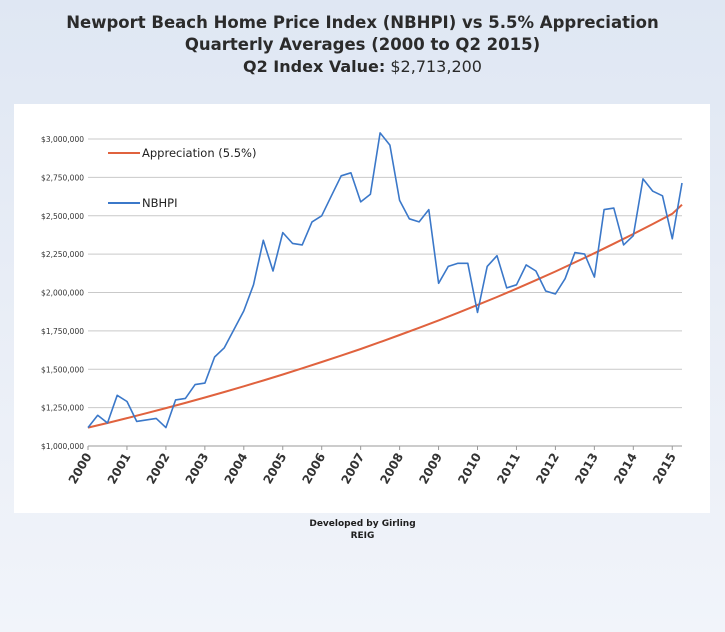 Image resolution: width=725 pixels, height=632 pixels. I want to click on y-tick-label: $2,500,000, so click(62, 216).